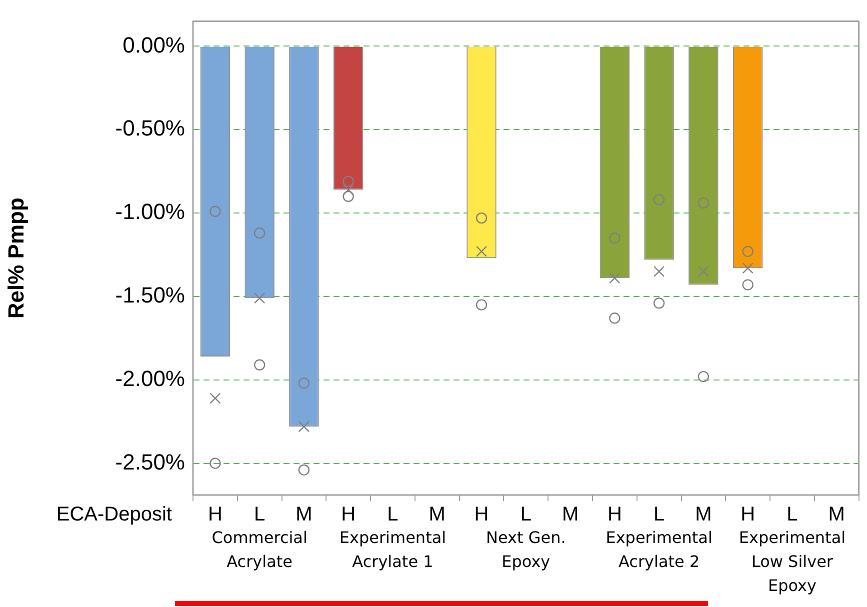 The height and width of the screenshot is (607, 867). Describe the element at coordinates (150, 295) in the screenshot. I see `y-tick-label: -1.50%` at that location.